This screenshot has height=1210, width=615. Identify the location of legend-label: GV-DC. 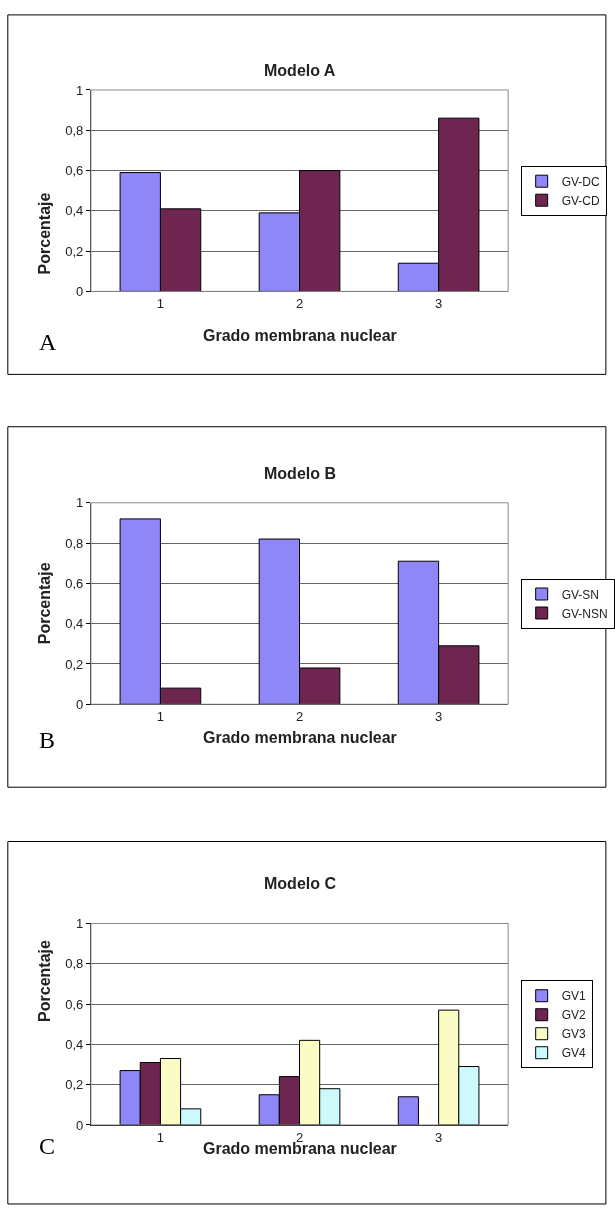
(581, 181).